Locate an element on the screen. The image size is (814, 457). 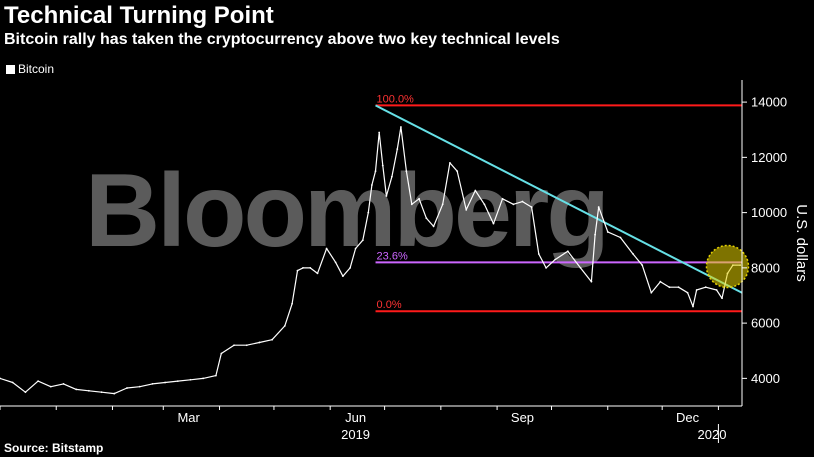
legend-swatch-bitcoin is located at coordinates (10, 69).